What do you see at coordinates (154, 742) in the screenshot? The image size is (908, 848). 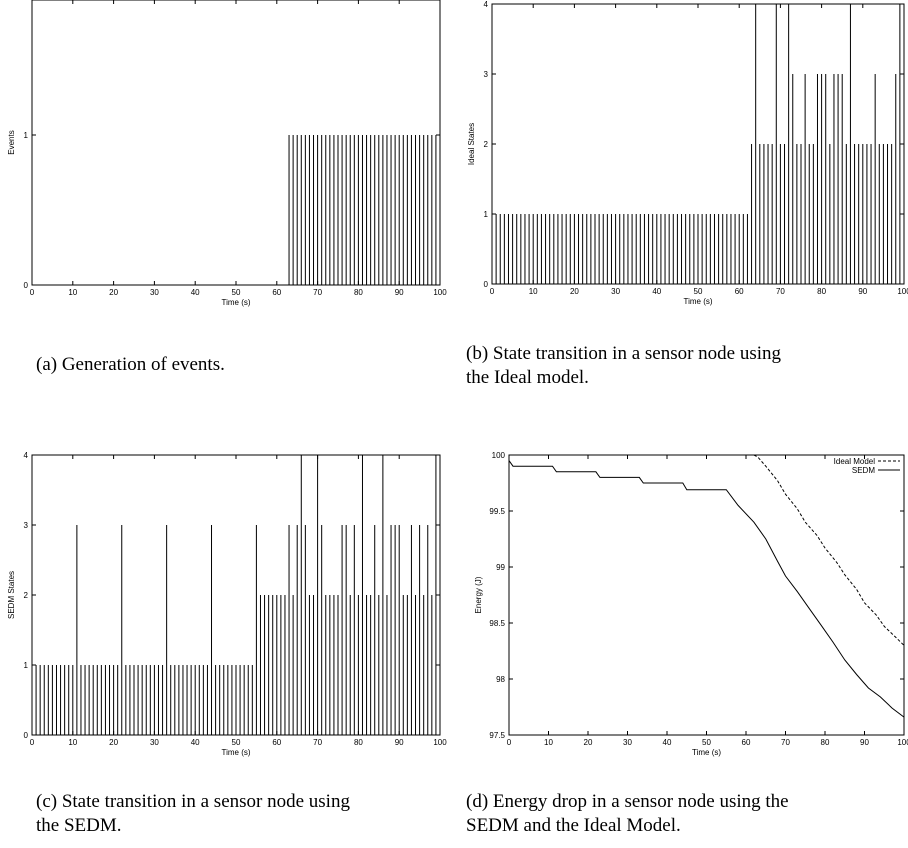 I see `c-x-tick-label: 30` at bounding box center [154, 742].